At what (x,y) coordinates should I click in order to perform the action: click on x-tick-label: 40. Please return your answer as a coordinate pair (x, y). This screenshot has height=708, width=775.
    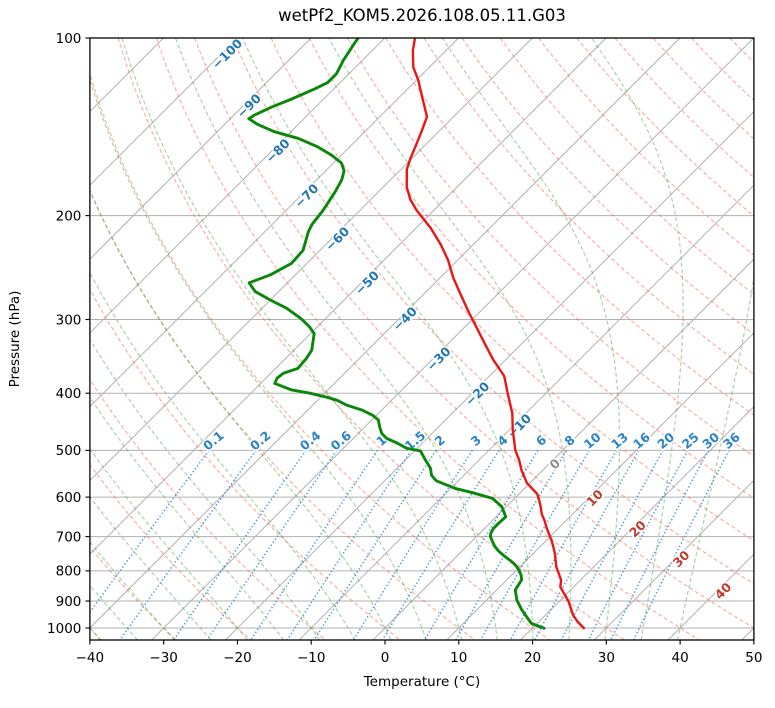
    Looking at the image, I should click on (680, 658).